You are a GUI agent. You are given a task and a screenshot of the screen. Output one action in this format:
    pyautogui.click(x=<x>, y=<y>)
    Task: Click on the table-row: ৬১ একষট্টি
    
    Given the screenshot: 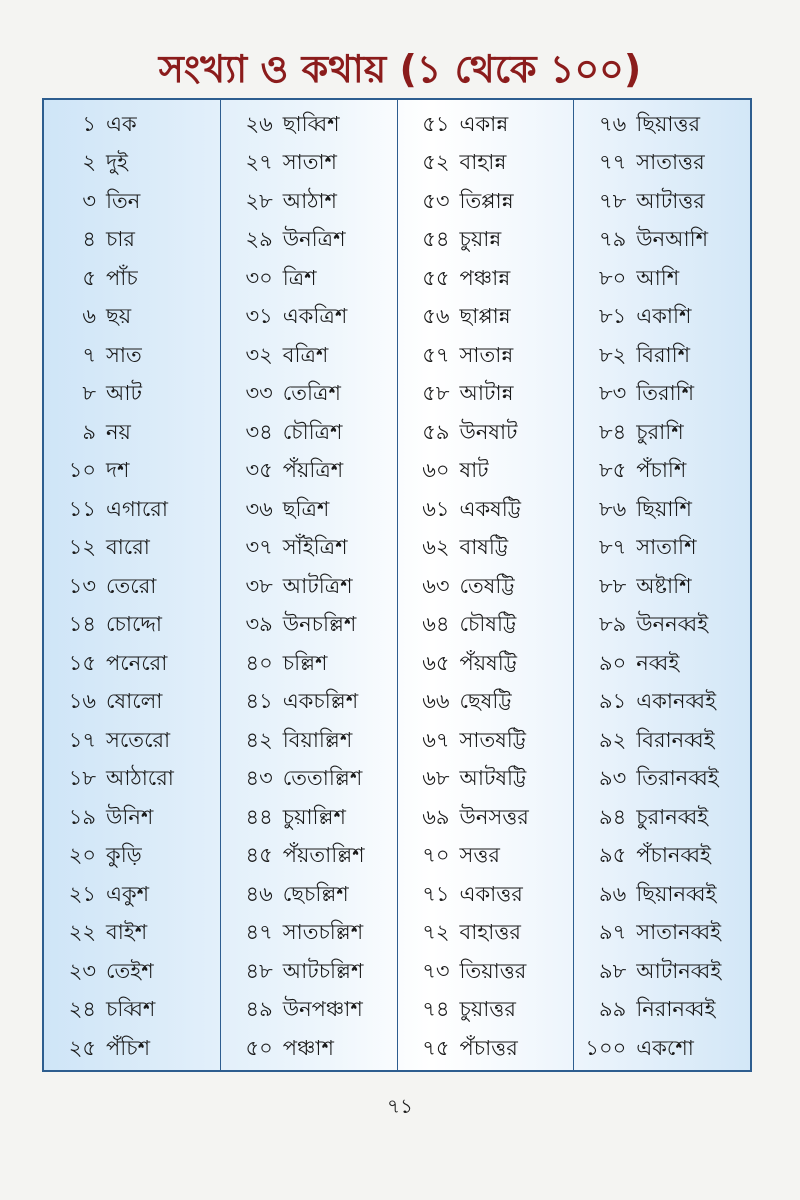 What is the action you would take?
    pyautogui.click(x=486, y=510)
    